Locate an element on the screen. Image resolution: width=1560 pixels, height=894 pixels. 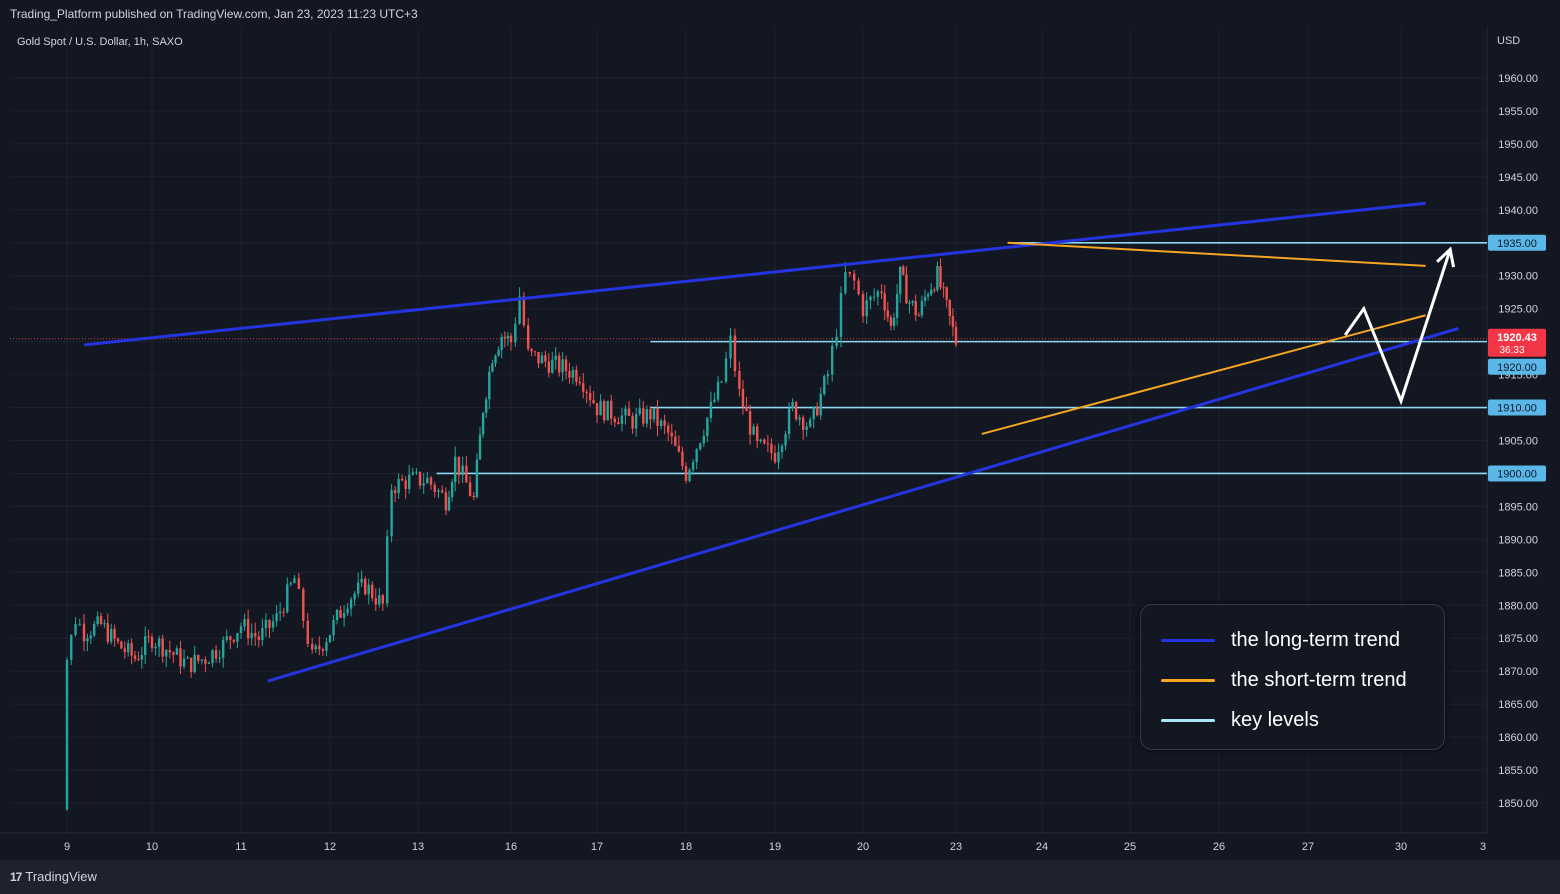
legend-label-key-levels: key levels is located at coordinates (1275, 719).